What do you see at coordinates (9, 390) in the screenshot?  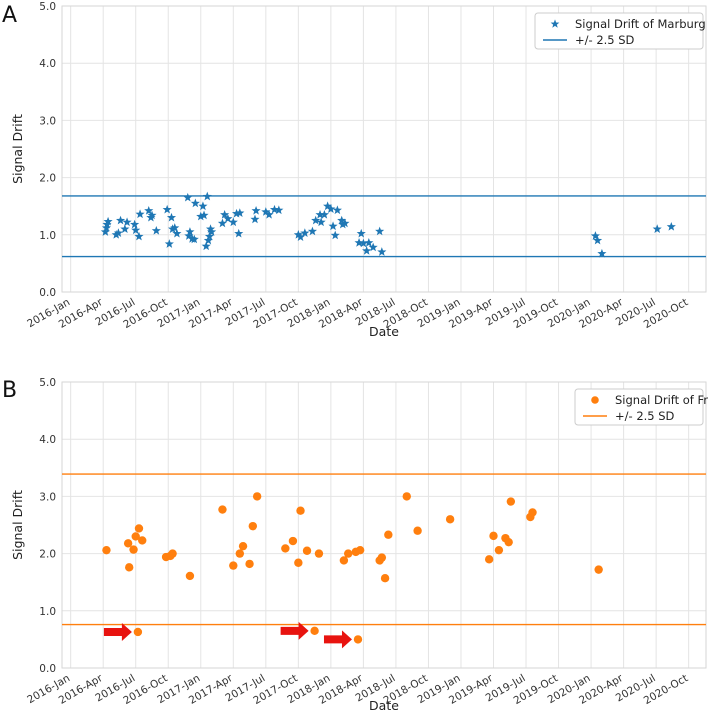 I see `panel-label: B` at bounding box center [9, 390].